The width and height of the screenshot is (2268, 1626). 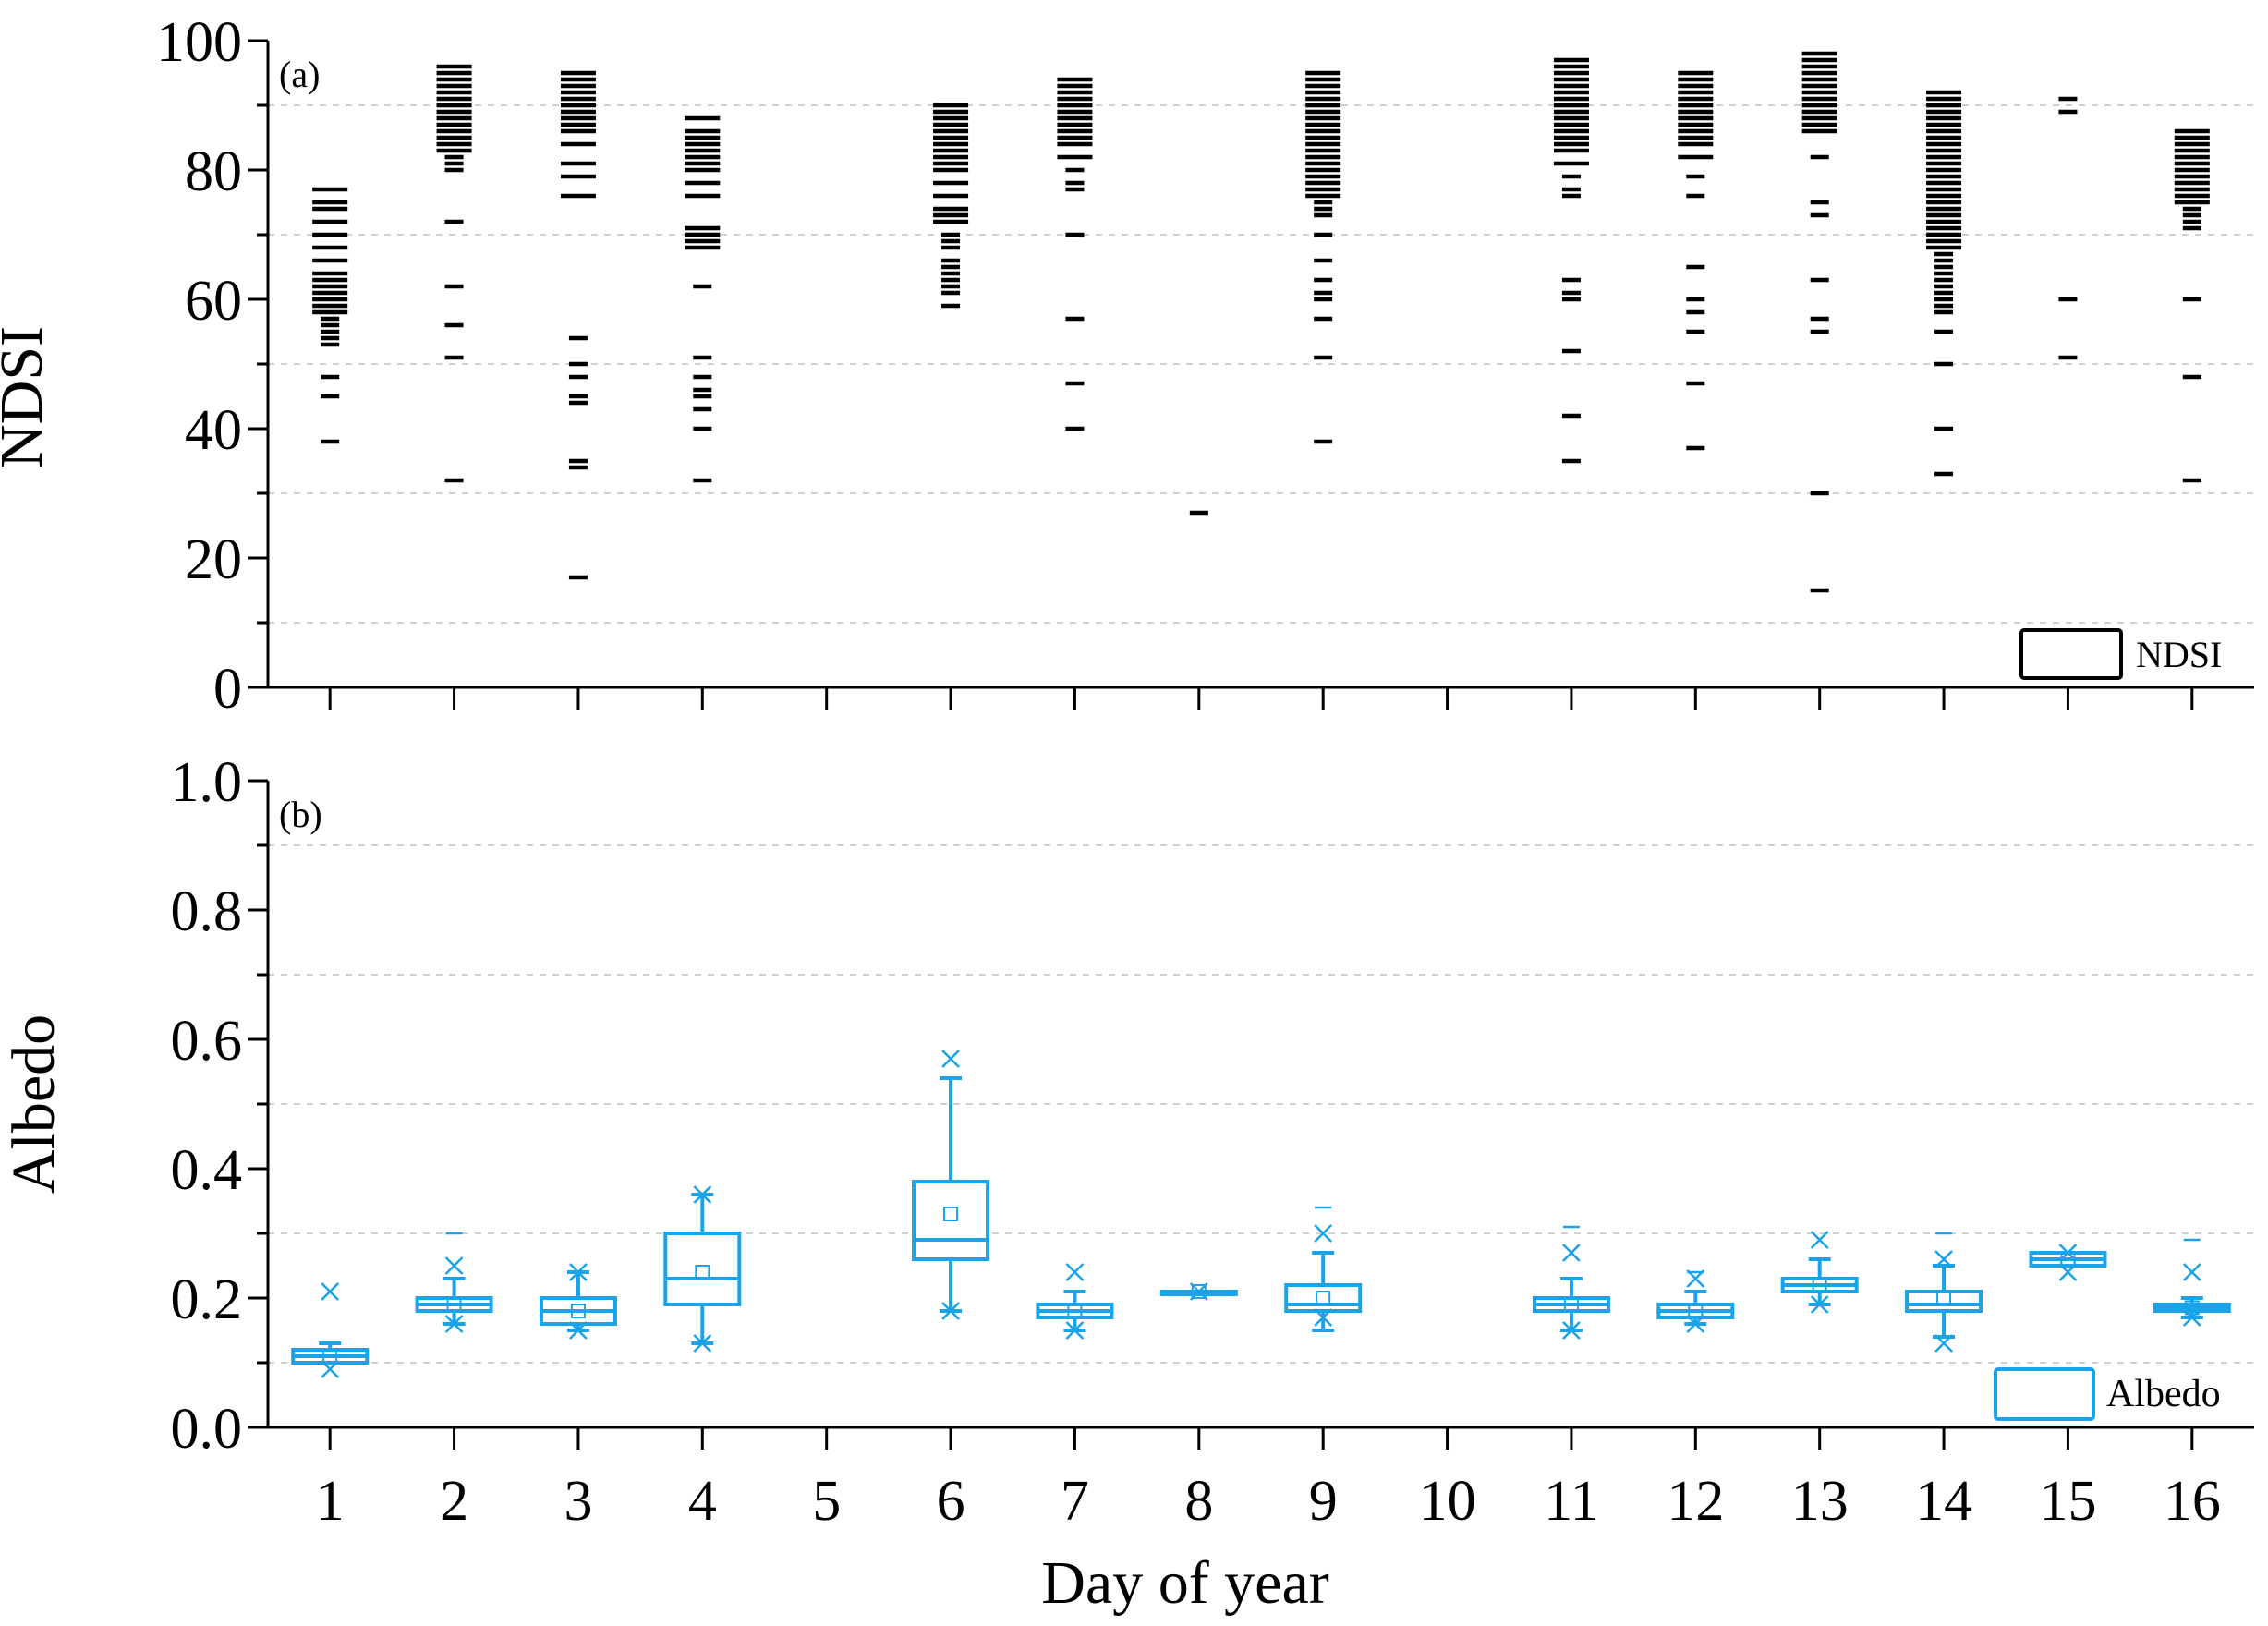 What do you see at coordinates (1820, 1501) in the screenshot?
I see `x-tick-label: 13` at bounding box center [1820, 1501].